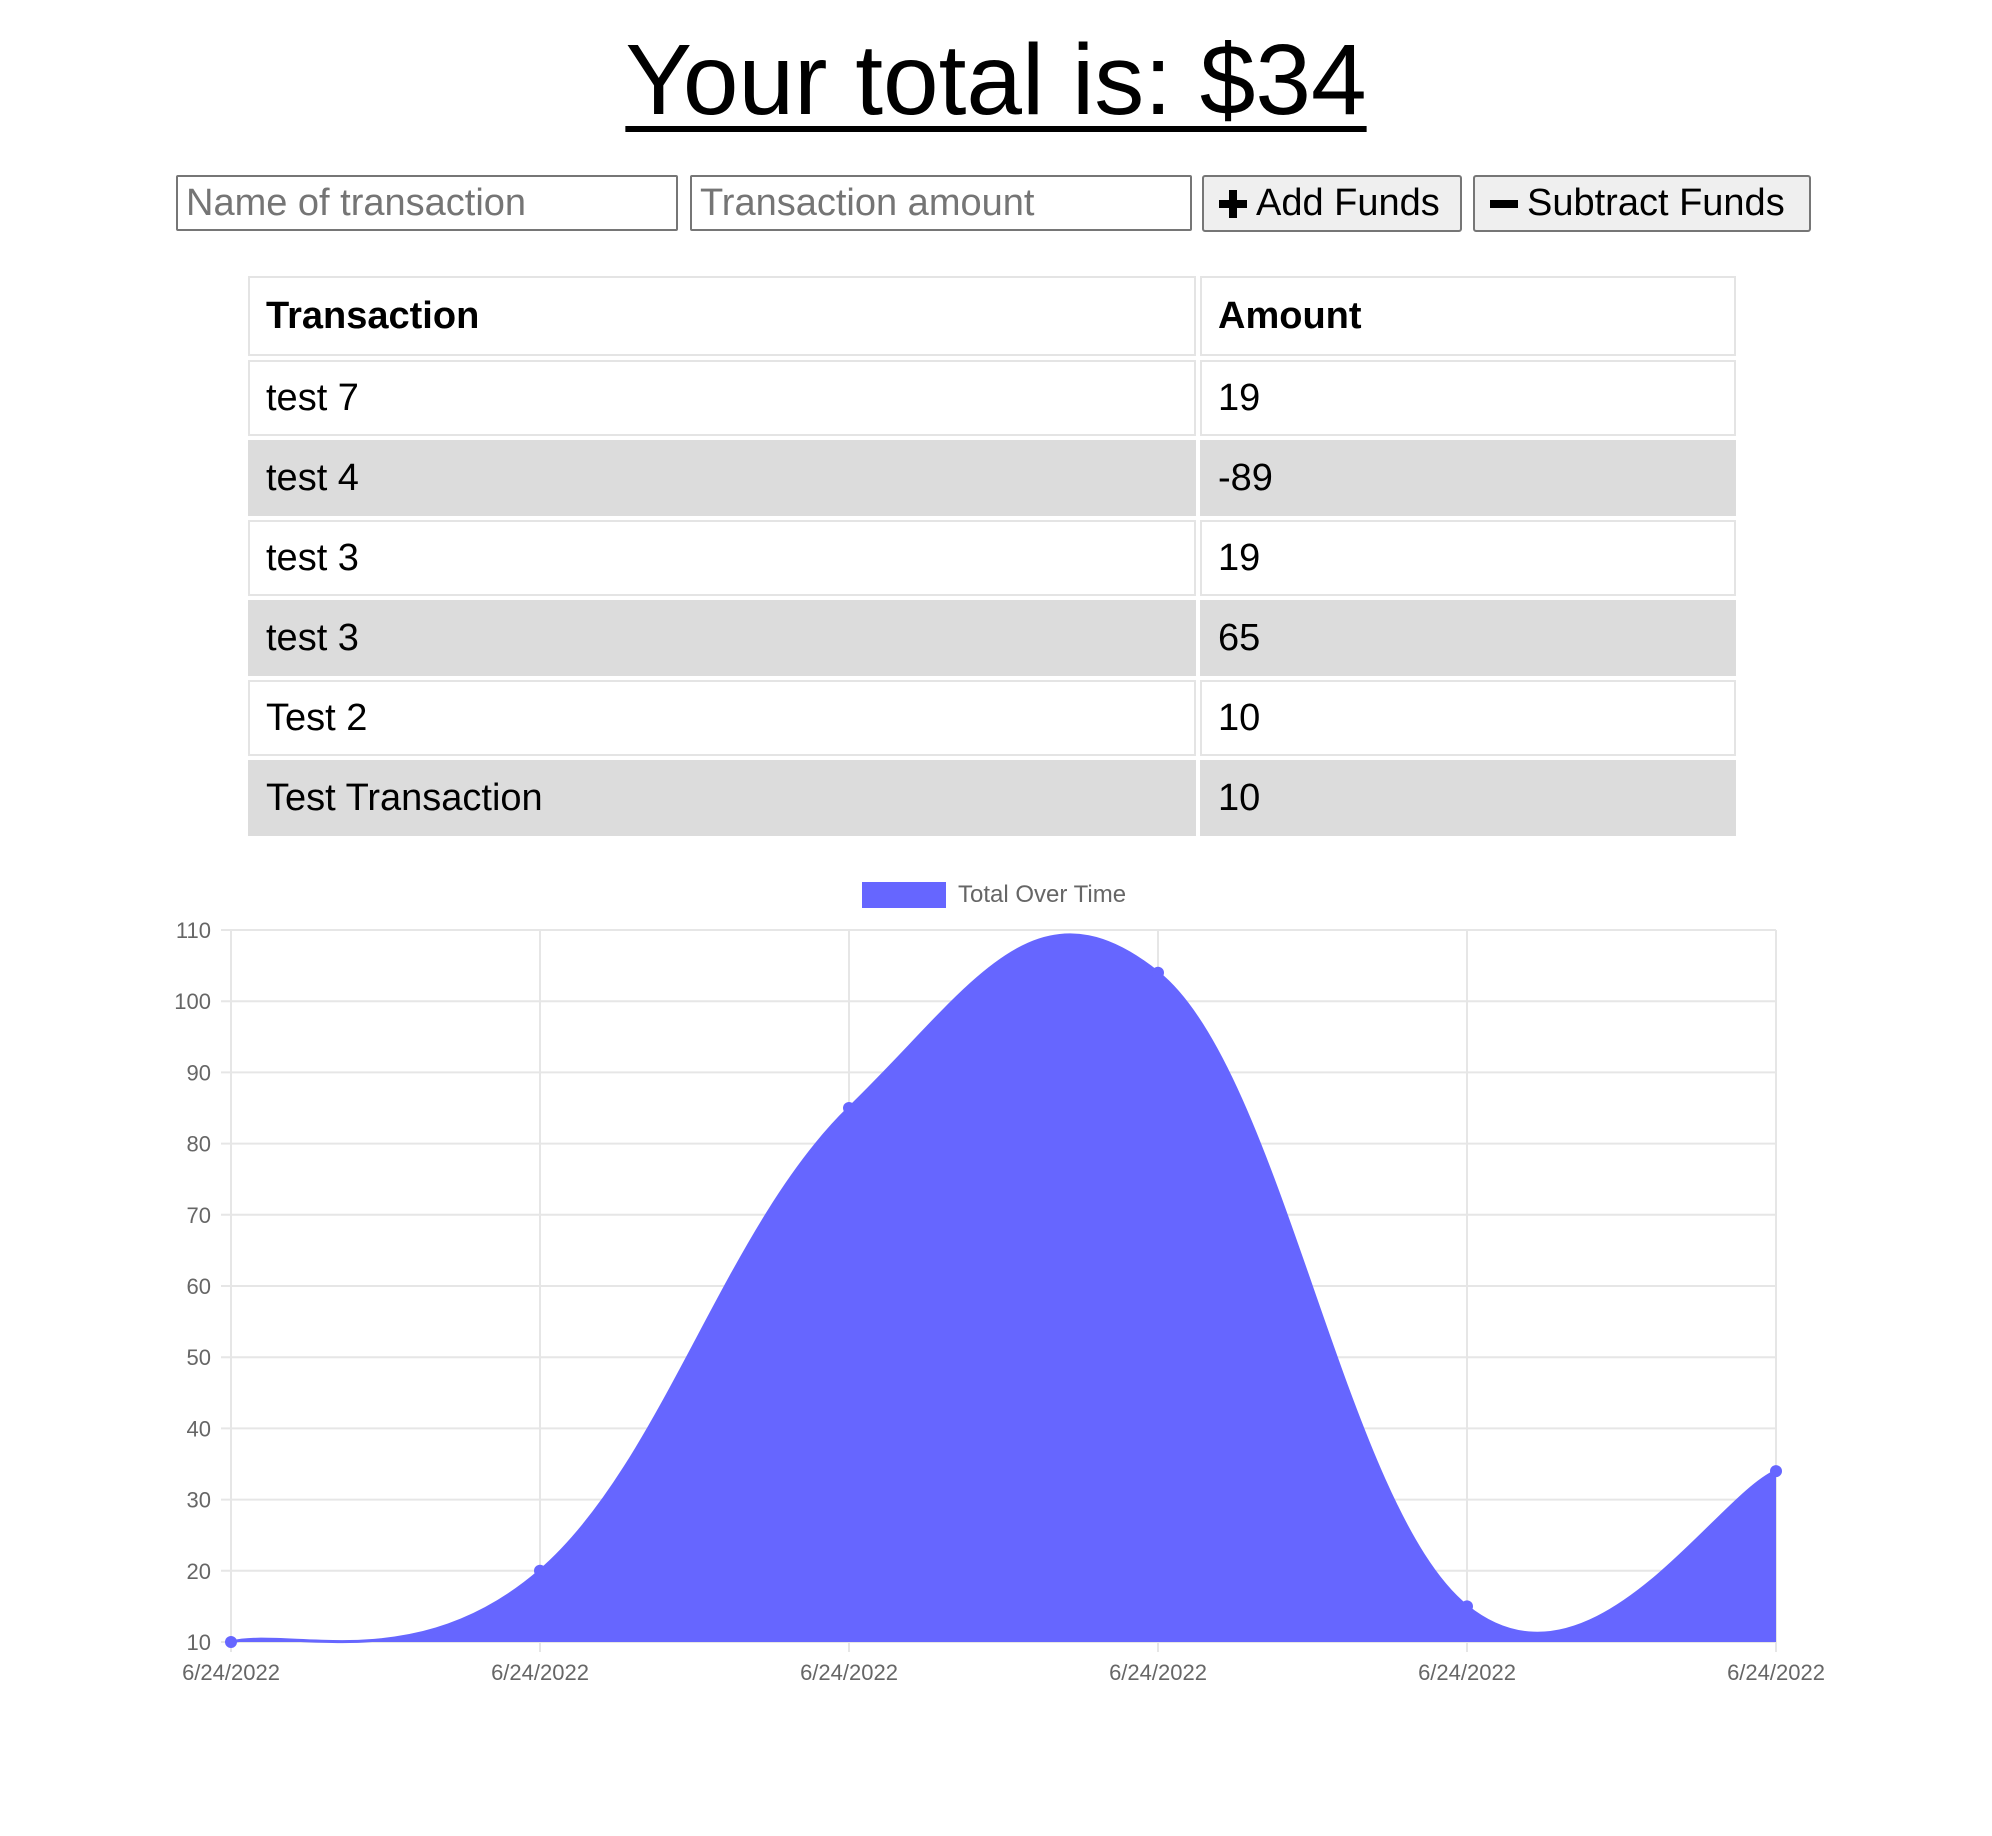  I want to click on subtract-funds-button: Subtract Funds, so click(1642, 203).